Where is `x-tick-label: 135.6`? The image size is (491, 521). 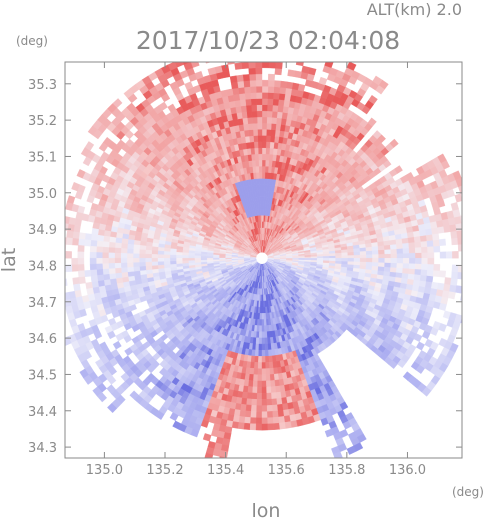 x-tick-label: 135.6 is located at coordinates (286, 470).